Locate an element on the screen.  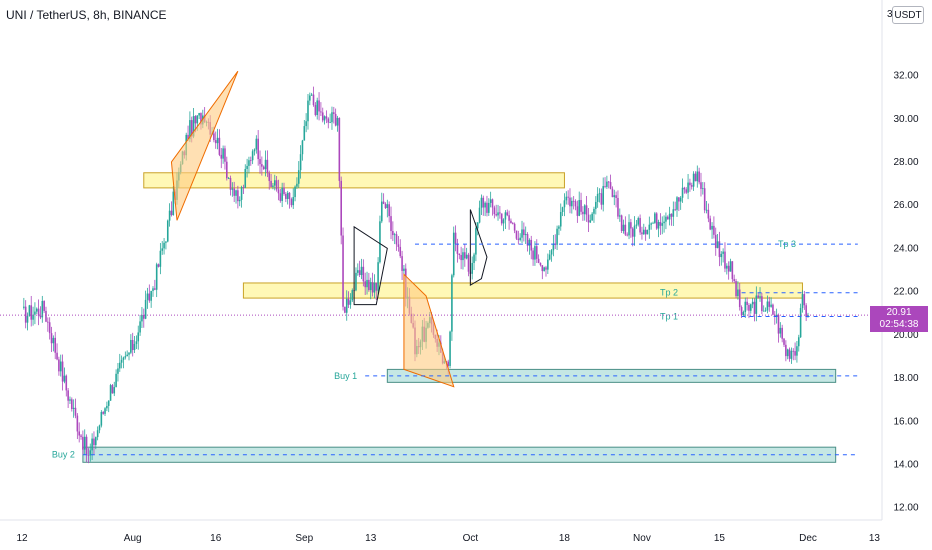
currency-badge: USDT is located at coordinates (908, 15).